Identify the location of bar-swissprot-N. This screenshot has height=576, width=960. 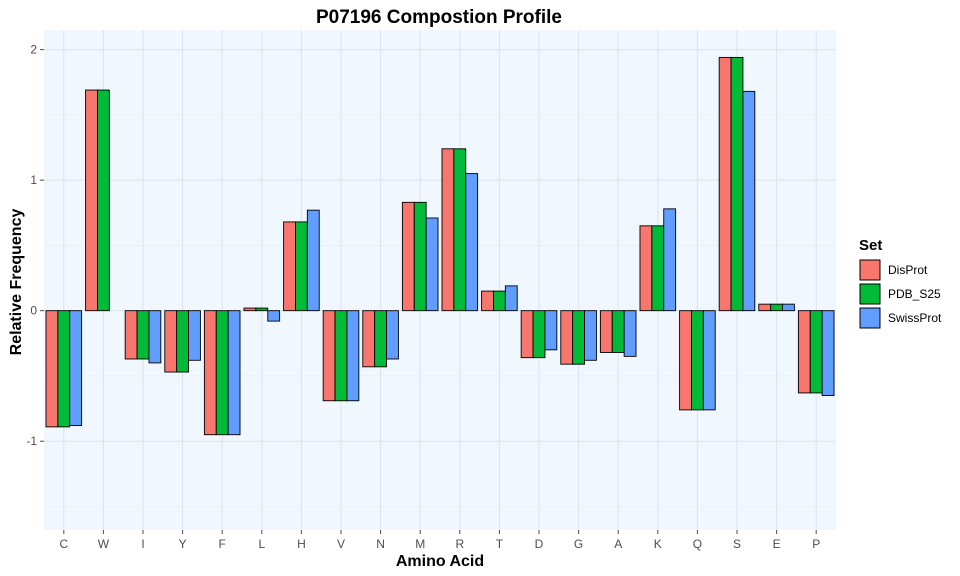
(392, 335).